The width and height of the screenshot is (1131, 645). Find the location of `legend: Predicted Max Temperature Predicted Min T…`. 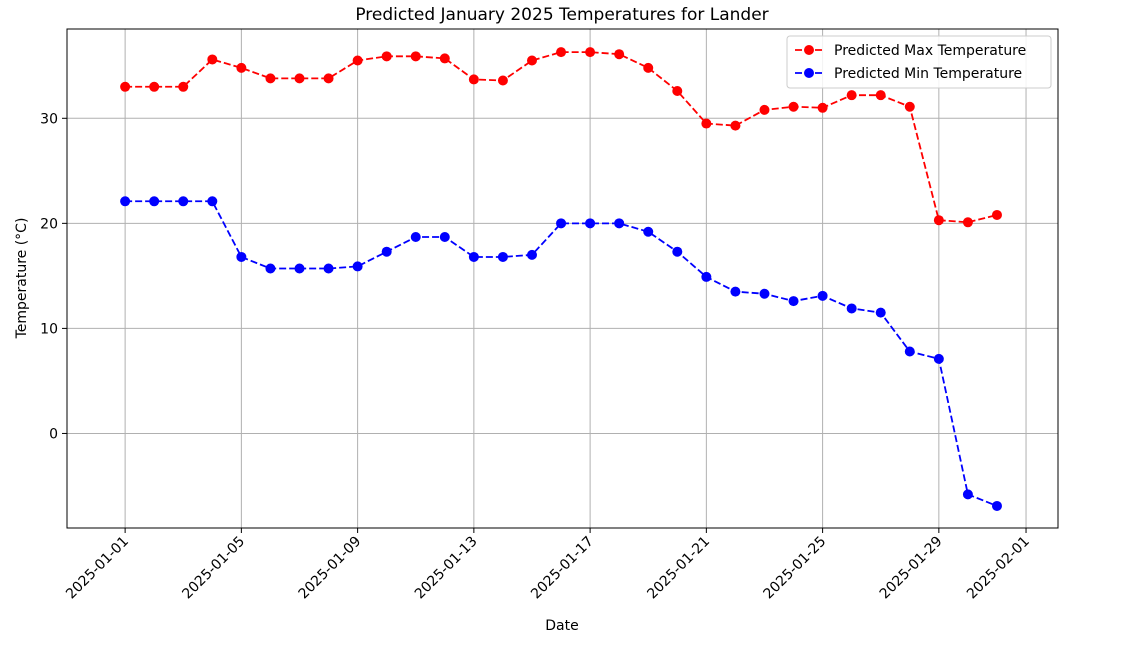

legend: Predicted Max Temperature Predicted Min T… is located at coordinates (919, 62).